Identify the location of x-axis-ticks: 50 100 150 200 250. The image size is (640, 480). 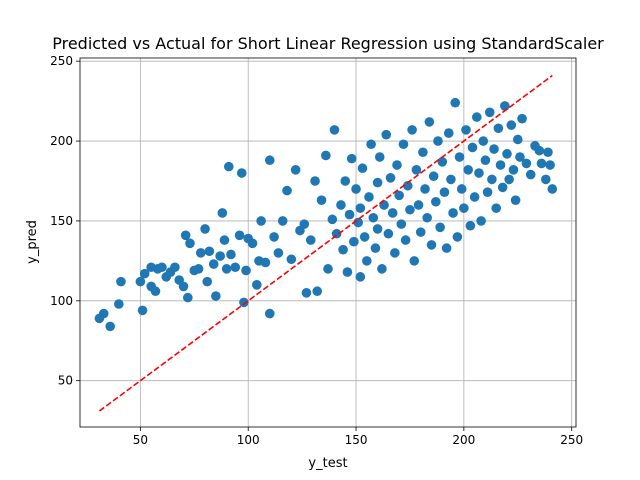
(358, 437).